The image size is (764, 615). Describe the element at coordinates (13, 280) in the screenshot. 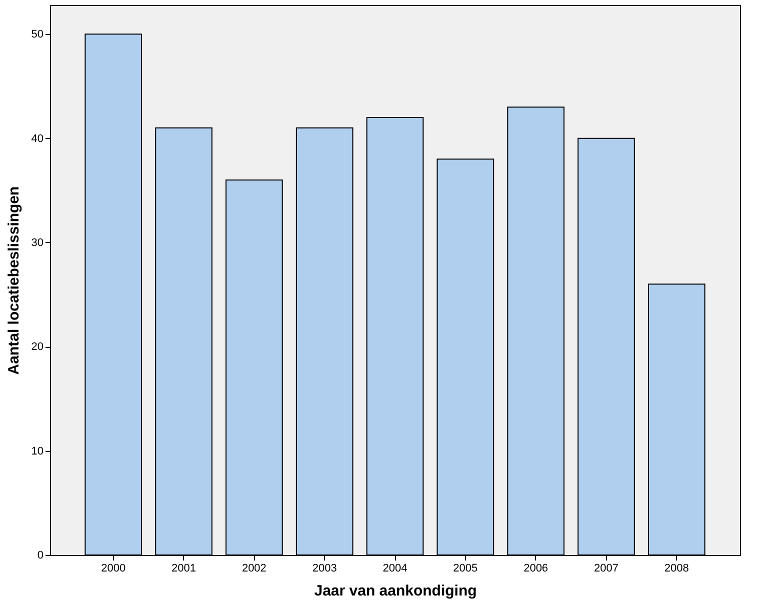

I see `y-axis-title: Aantal locatiebeslissingen` at that location.